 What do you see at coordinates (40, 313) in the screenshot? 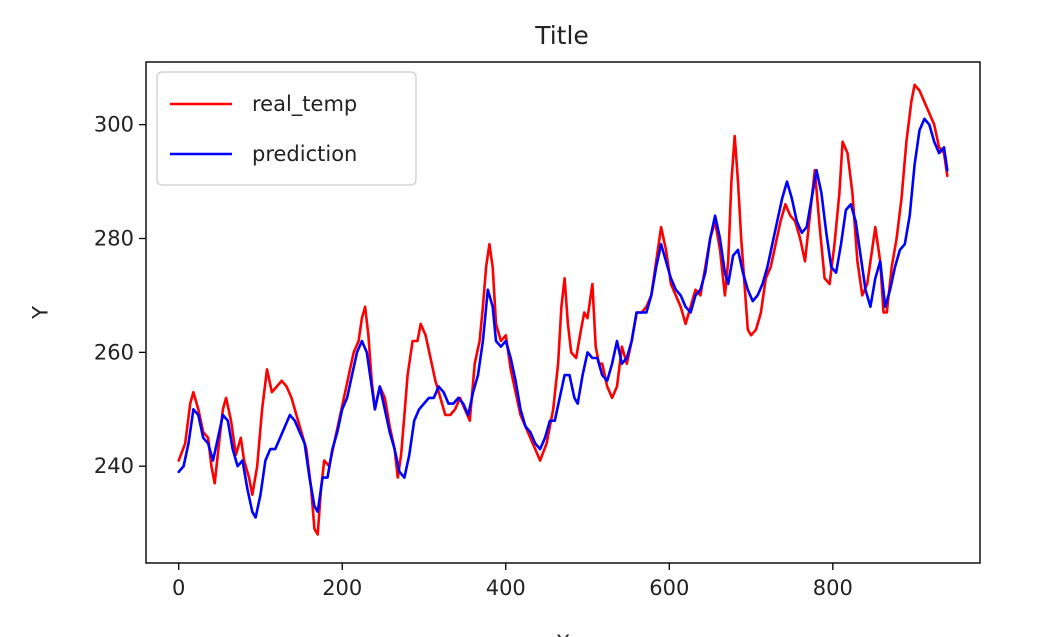
I see `y-axis-title: Y` at bounding box center [40, 313].